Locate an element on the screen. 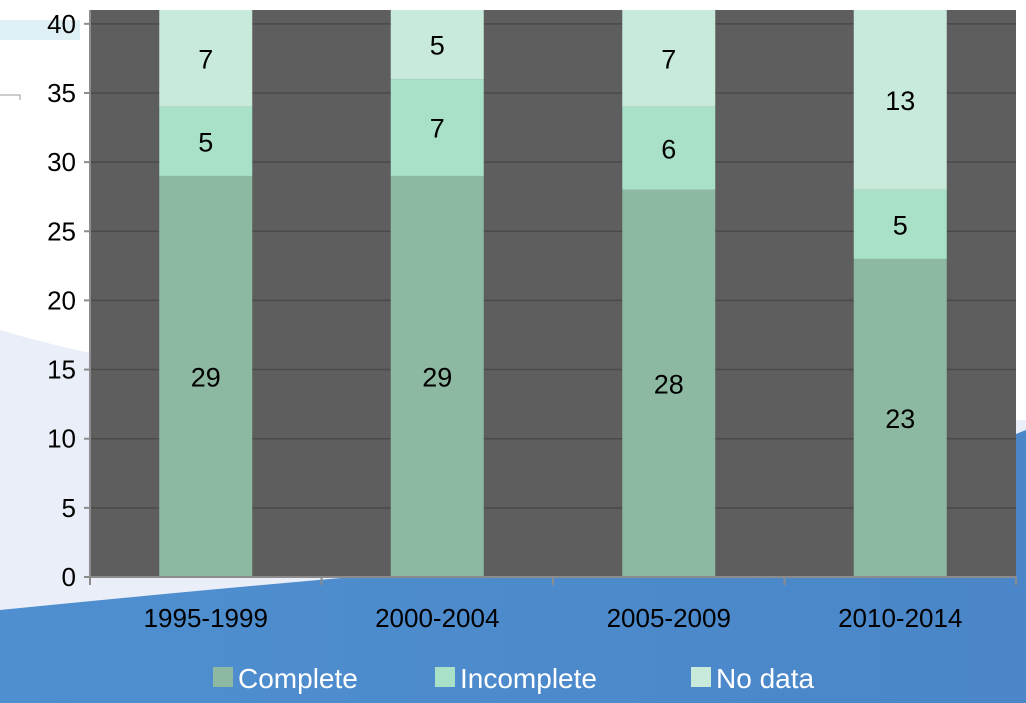 The width and height of the screenshot is (1026, 703). y-tick-label-30: 30 is located at coordinates (61, 162).